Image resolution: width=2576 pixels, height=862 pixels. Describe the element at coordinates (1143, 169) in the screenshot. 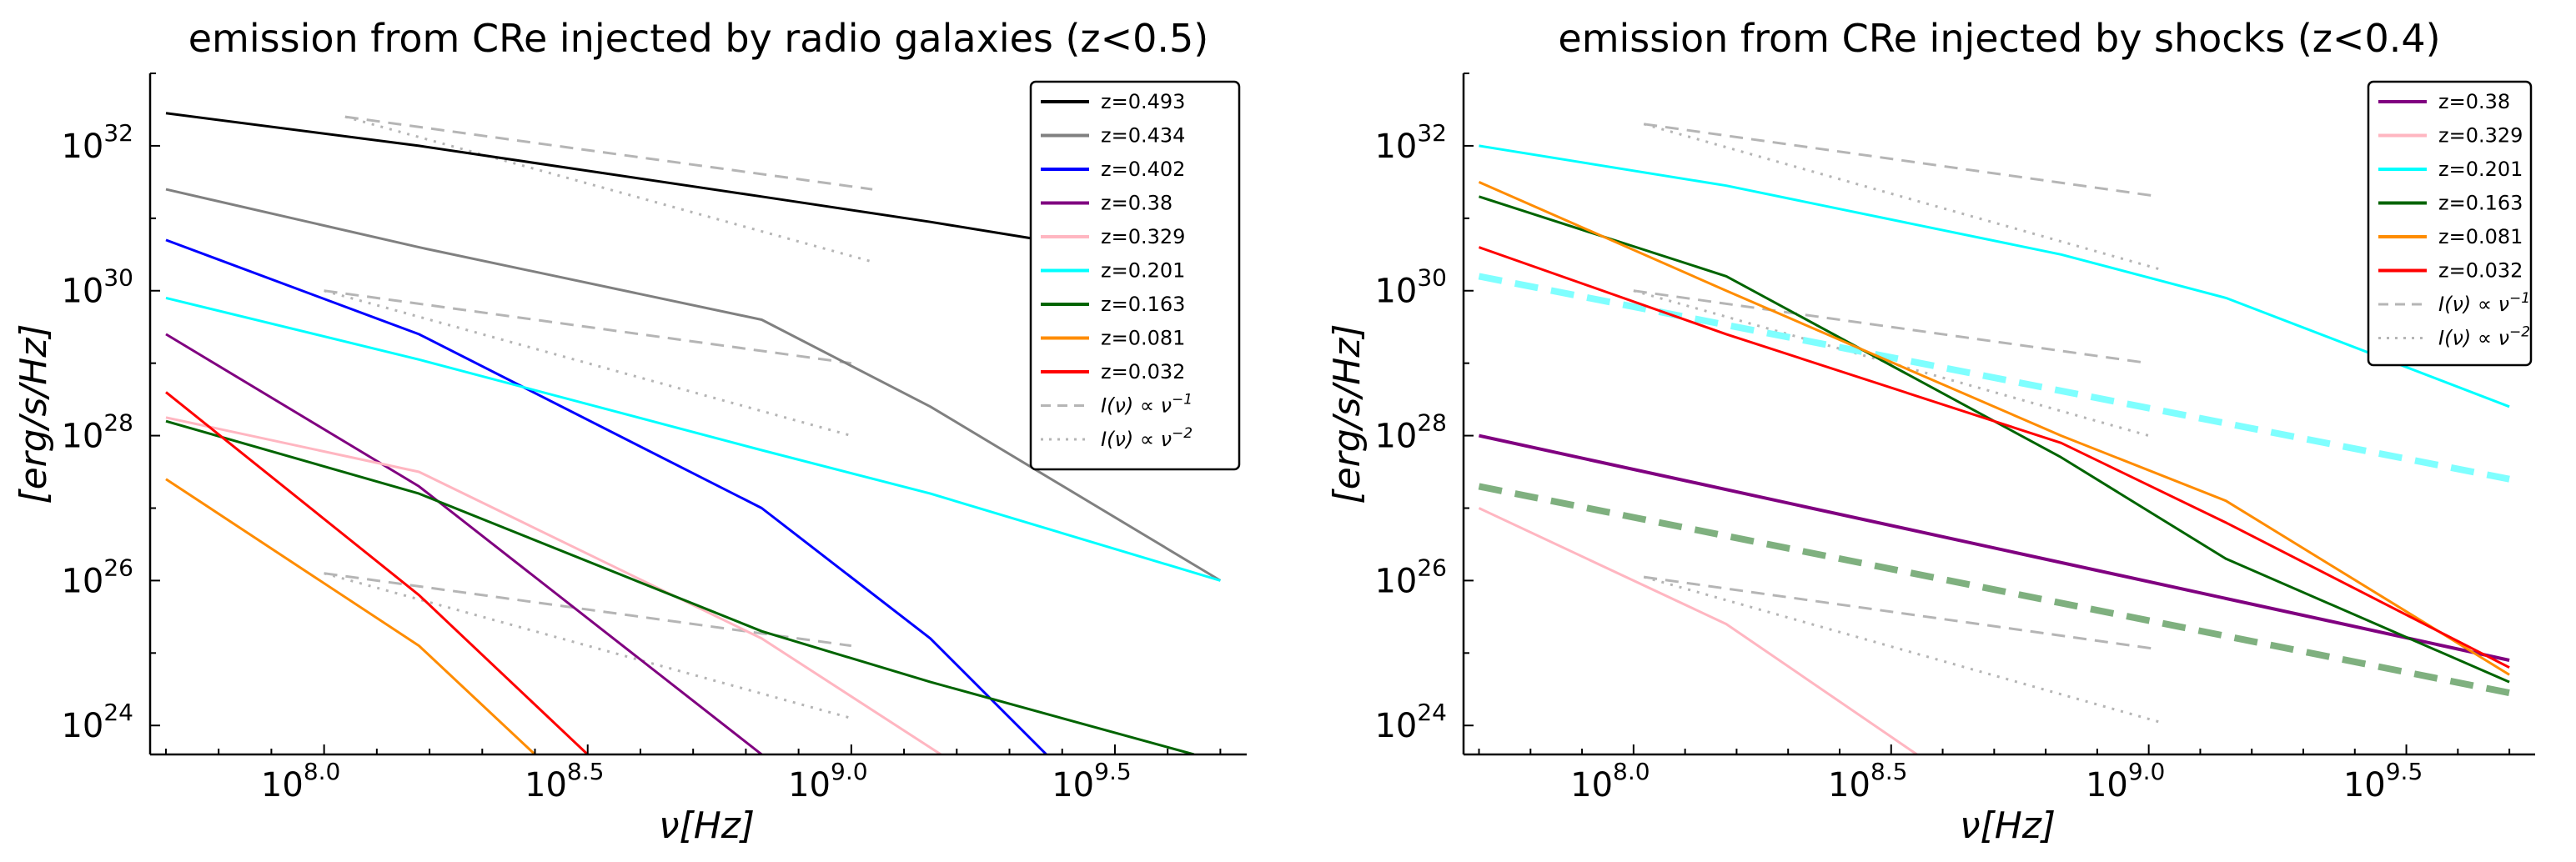

I see `legend-label: z=0.402` at that location.